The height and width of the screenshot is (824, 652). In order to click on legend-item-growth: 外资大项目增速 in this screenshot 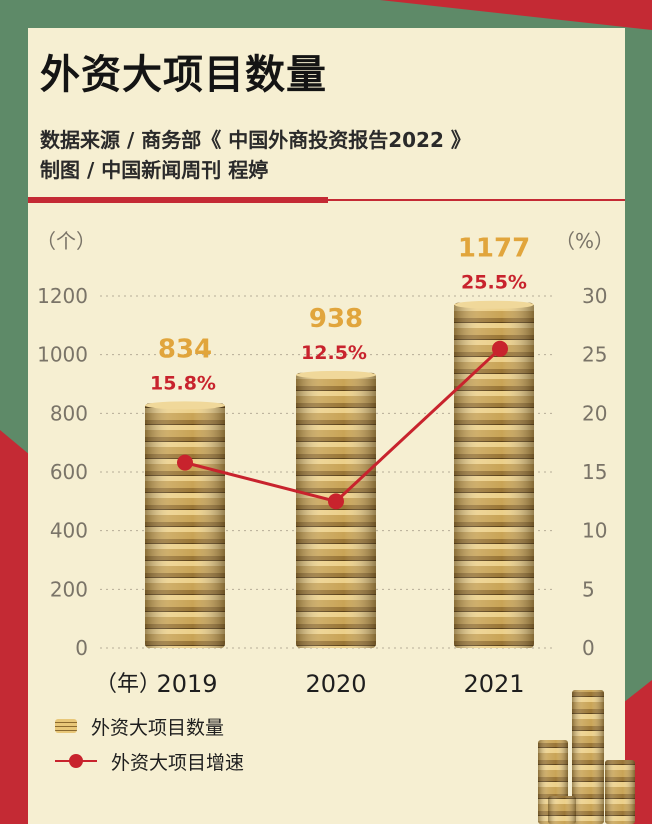, I will do `click(149, 761)`.